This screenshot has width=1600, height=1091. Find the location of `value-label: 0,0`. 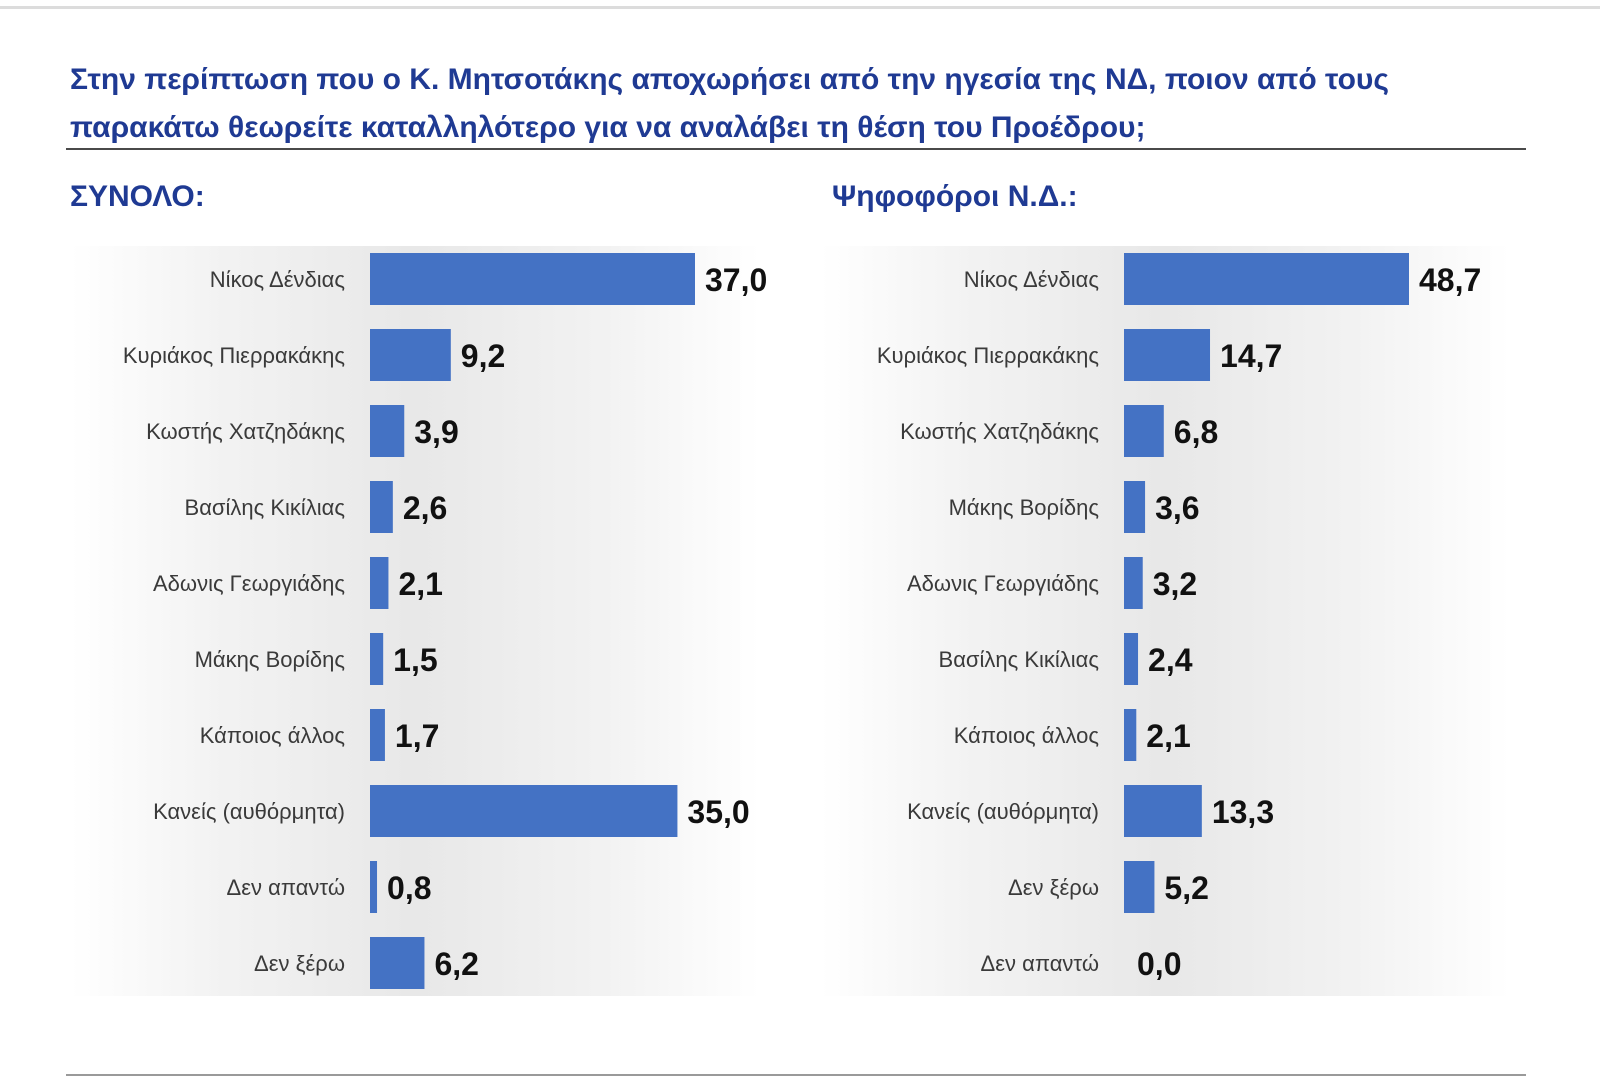

value-label: 0,0 is located at coordinates (1159, 964).